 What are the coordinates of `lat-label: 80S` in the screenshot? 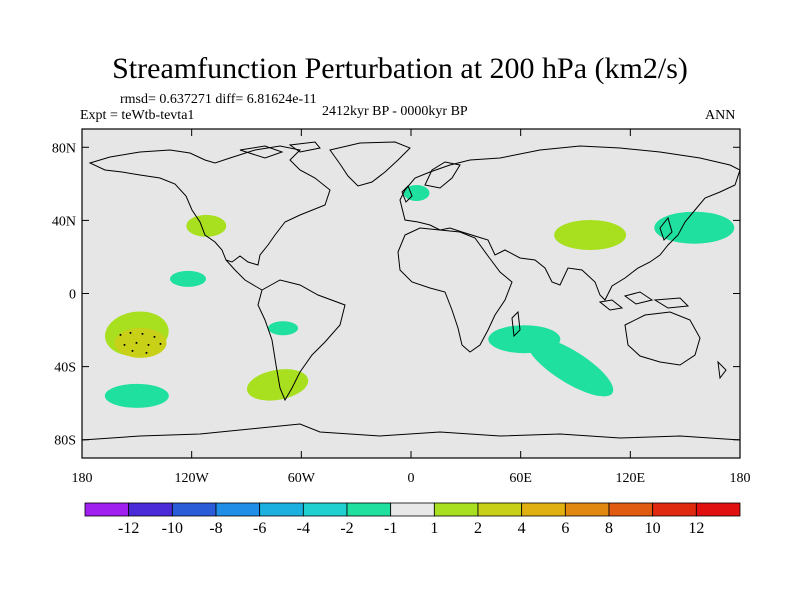 It's located at (65, 441).